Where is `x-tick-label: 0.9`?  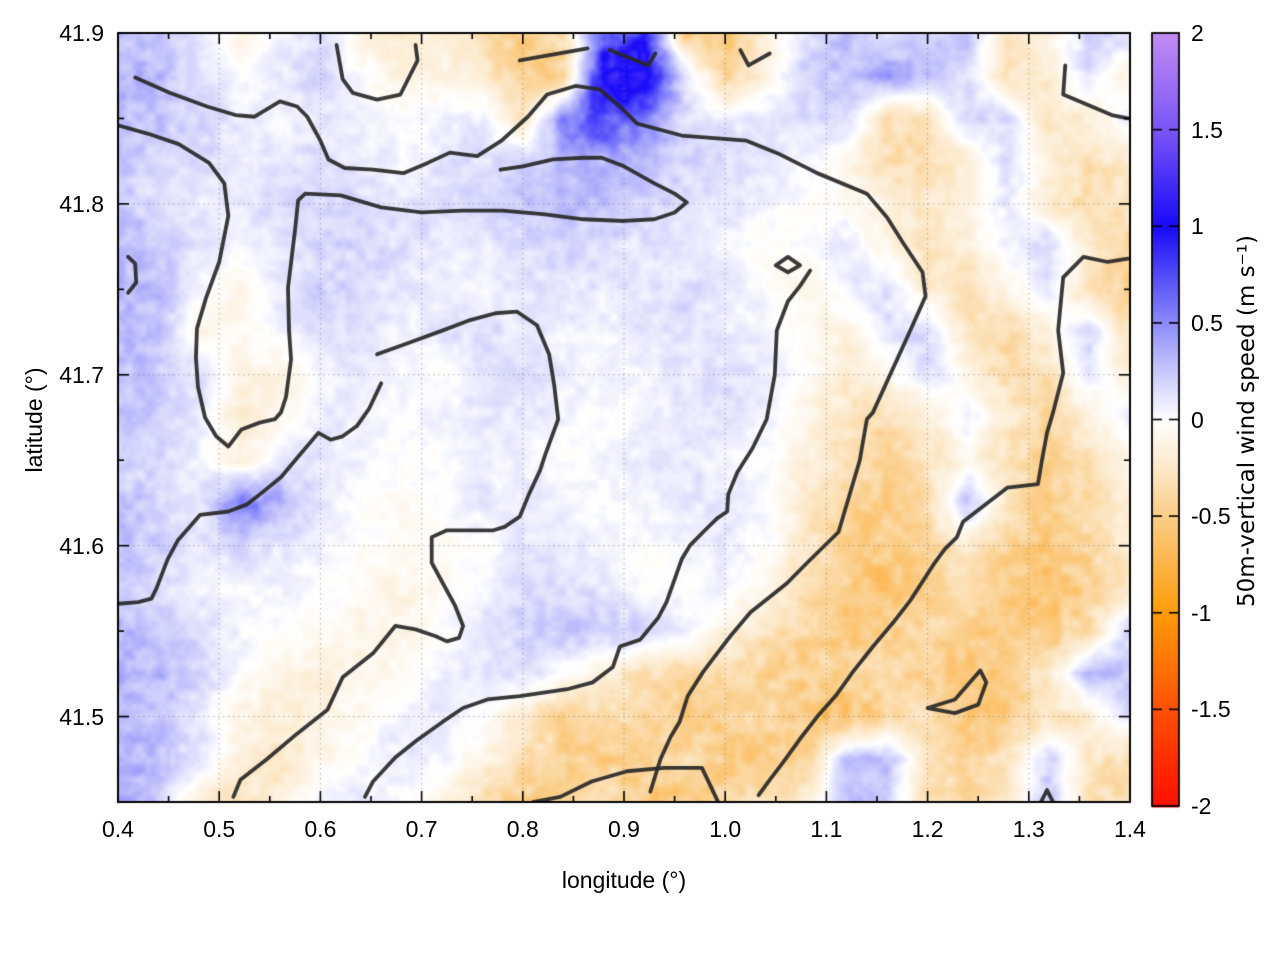 x-tick-label: 0.9 is located at coordinates (624, 829).